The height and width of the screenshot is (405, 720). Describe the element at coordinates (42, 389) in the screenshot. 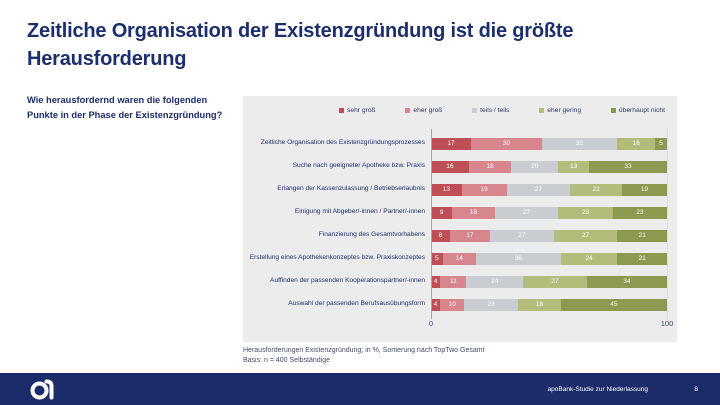

I see `apobank-logo-icon` at that location.